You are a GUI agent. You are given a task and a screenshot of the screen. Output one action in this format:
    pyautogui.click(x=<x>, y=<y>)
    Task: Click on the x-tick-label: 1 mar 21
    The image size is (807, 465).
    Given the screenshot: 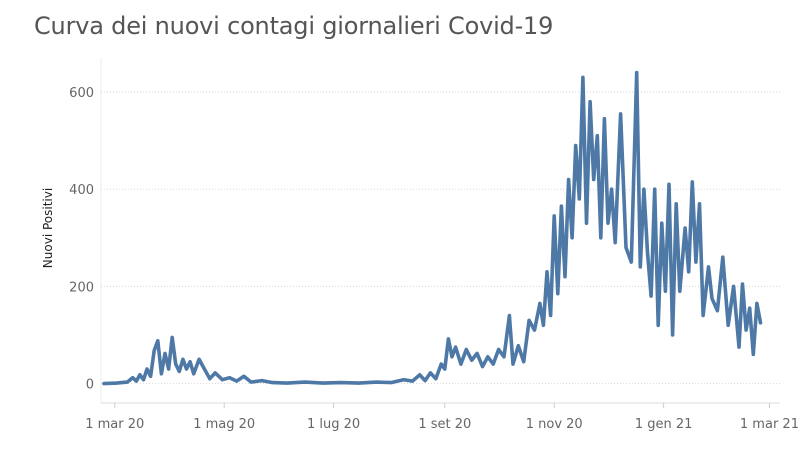 What is the action you would take?
    pyautogui.click(x=769, y=424)
    